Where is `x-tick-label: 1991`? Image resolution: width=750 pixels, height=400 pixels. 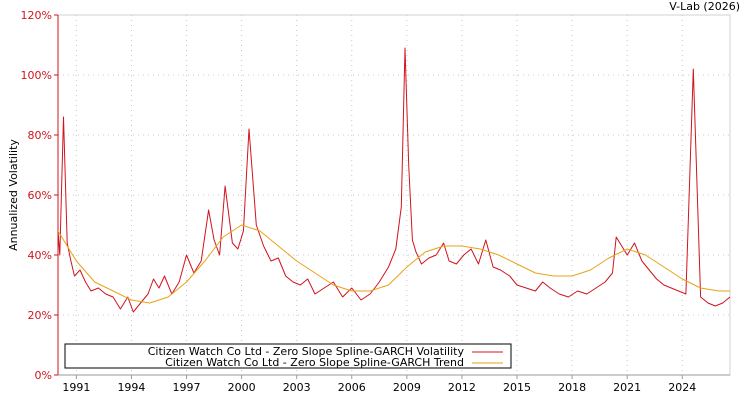
x-tick-label: 1991 is located at coordinates (76, 387).